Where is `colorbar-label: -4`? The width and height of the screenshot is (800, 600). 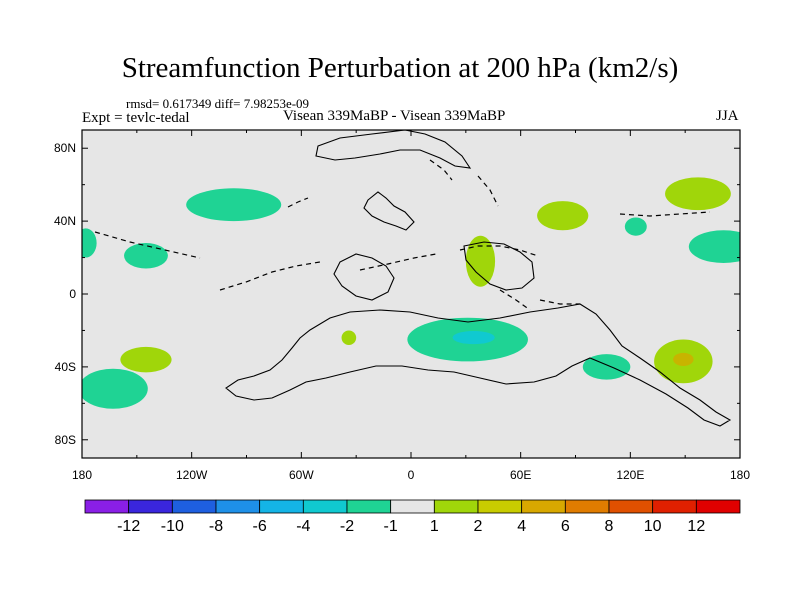 colorbar-label: -4 is located at coordinates (303, 526).